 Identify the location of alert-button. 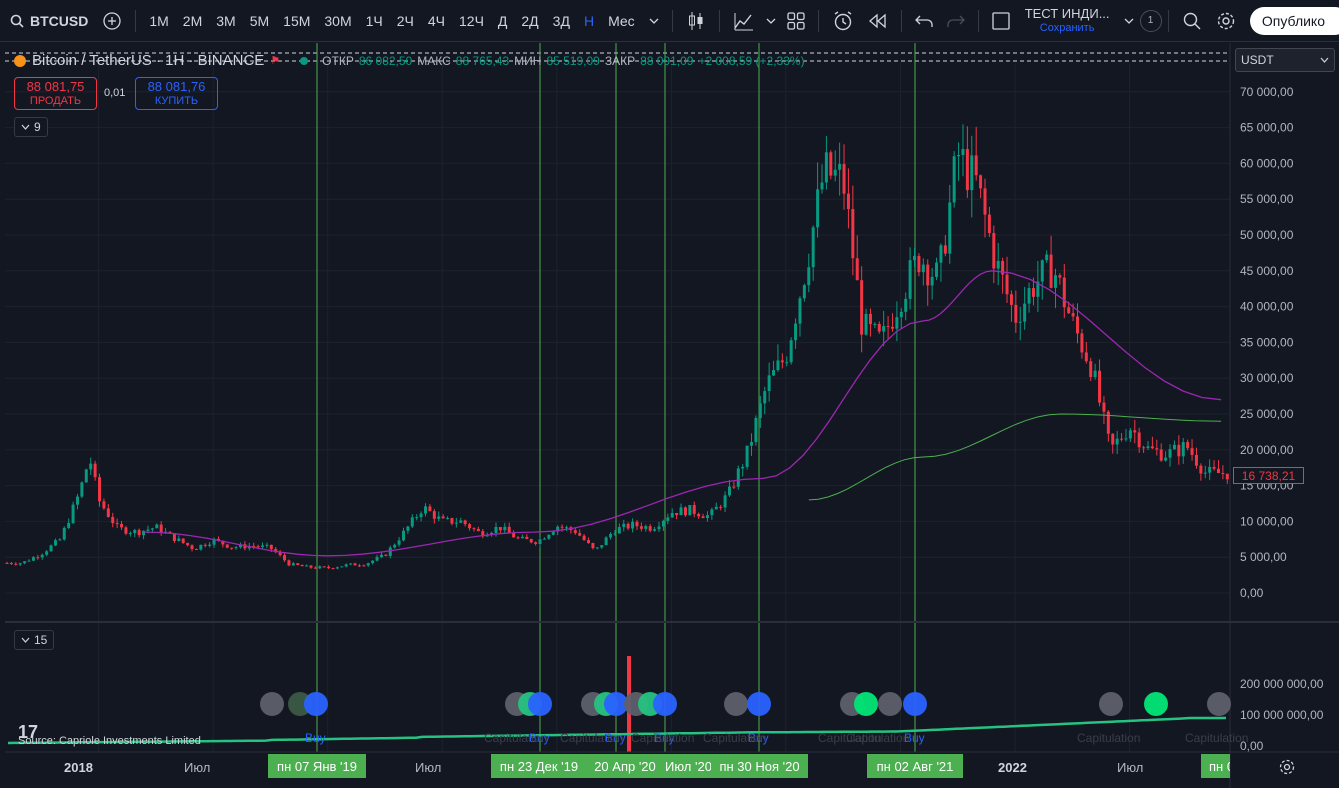
(843, 21).